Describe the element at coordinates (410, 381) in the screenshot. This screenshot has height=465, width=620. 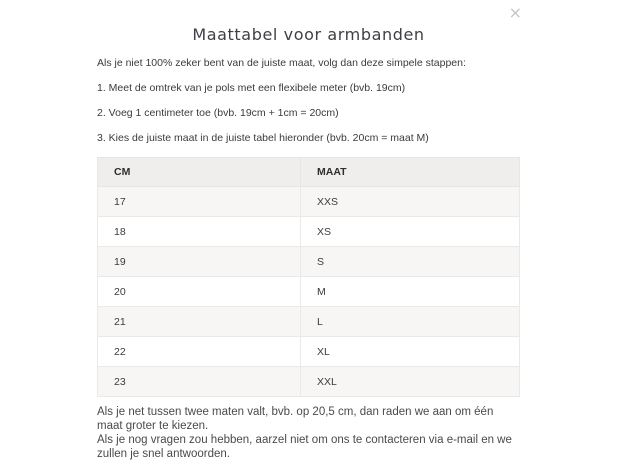
I see `cell-maat: XXL` at that location.